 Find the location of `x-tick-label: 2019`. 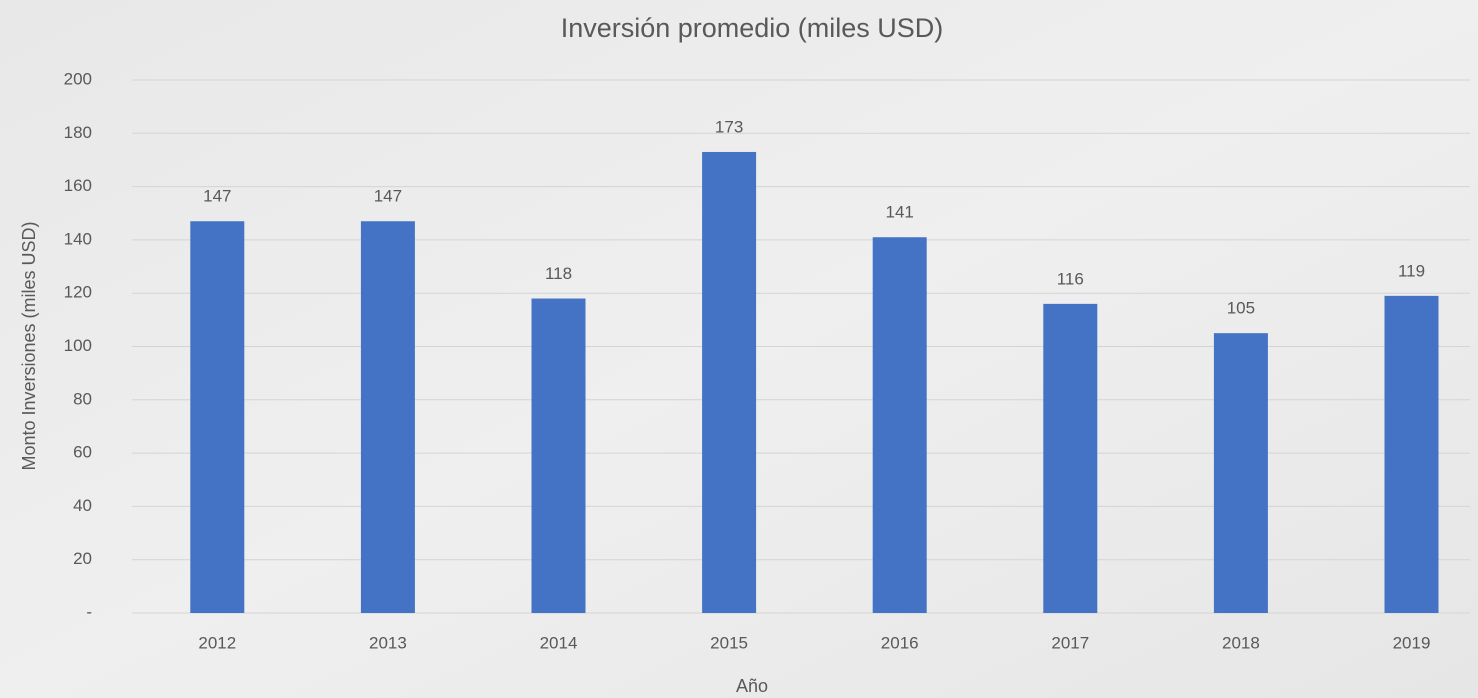

x-tick-label: 2019 is located at coordinates (1412, 642).